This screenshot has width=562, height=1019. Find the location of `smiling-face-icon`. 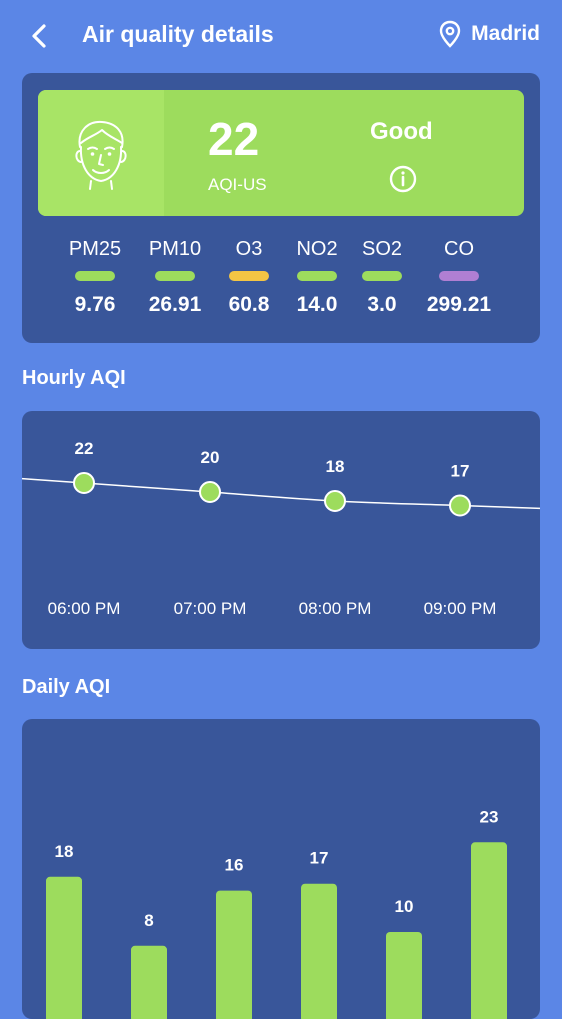

smiling-face-icon is located at coordinates (101, 155).